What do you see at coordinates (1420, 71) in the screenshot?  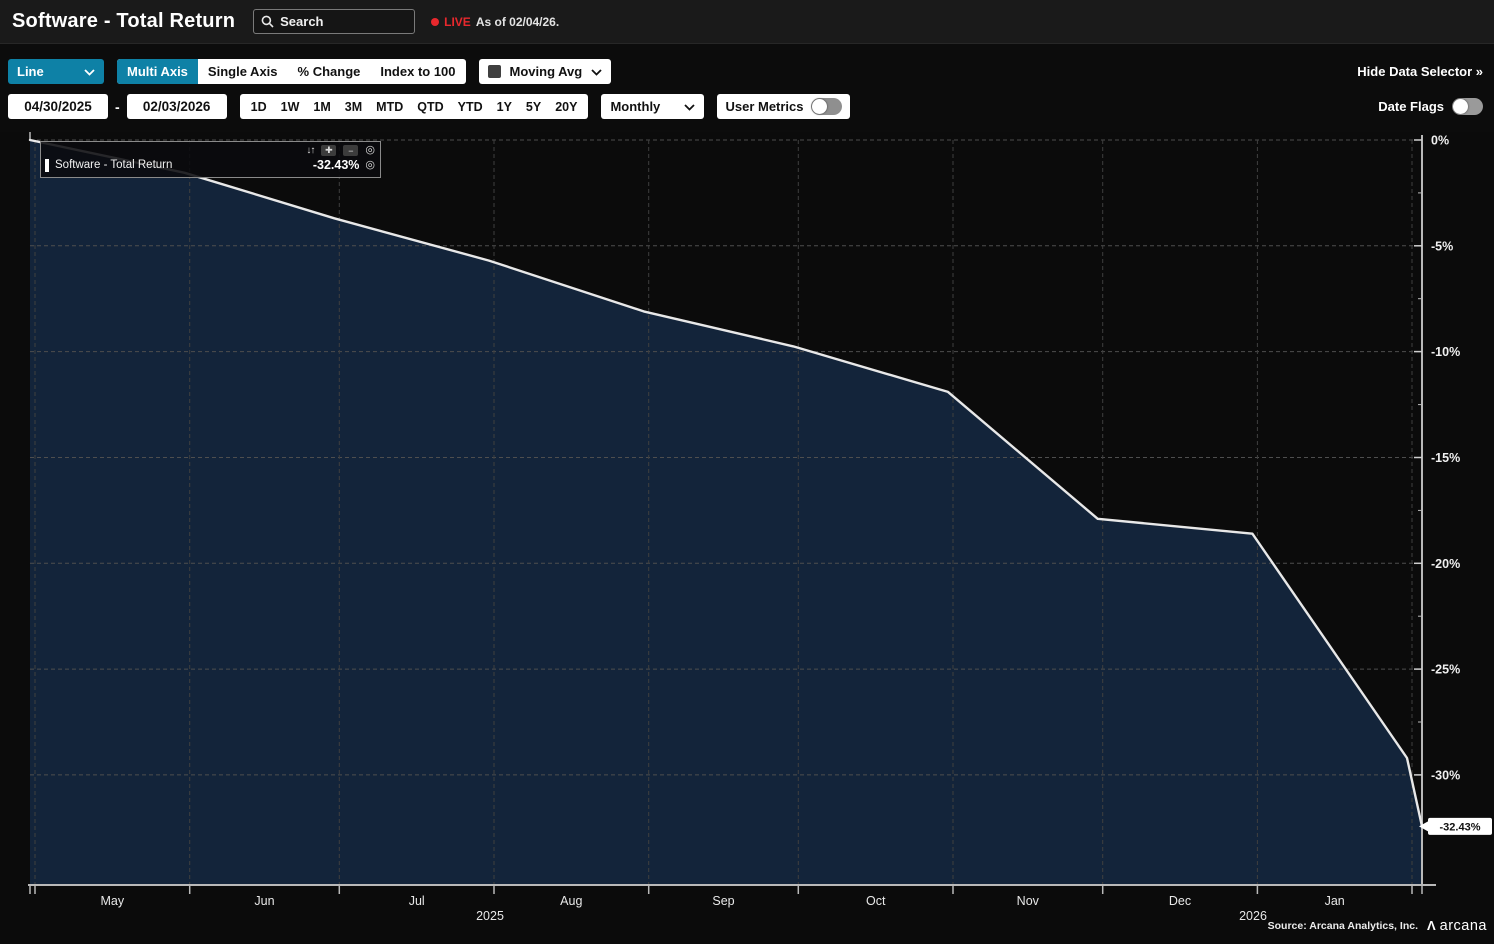 I see `hide-data-selector-button: Hide Data Selector »` at bounding box center [1420, 71].